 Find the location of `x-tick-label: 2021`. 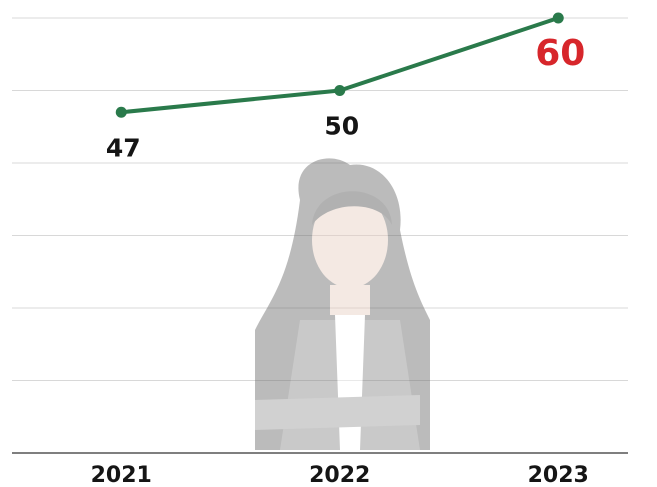

x-tick-label: 2021 is located at coordinates (121, 475).